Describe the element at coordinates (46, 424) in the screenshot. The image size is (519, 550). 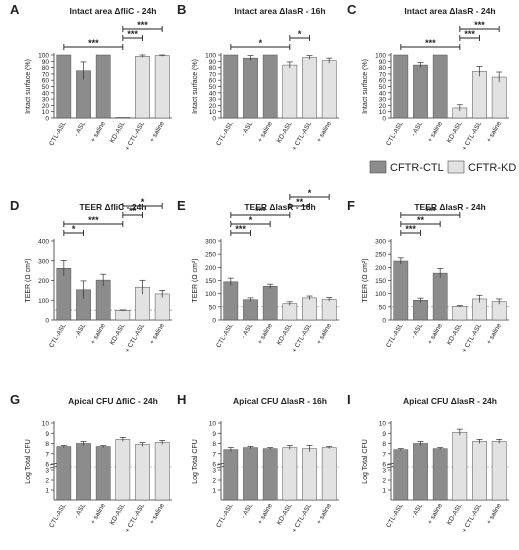
I see `y-tick-label: 10` at that location.